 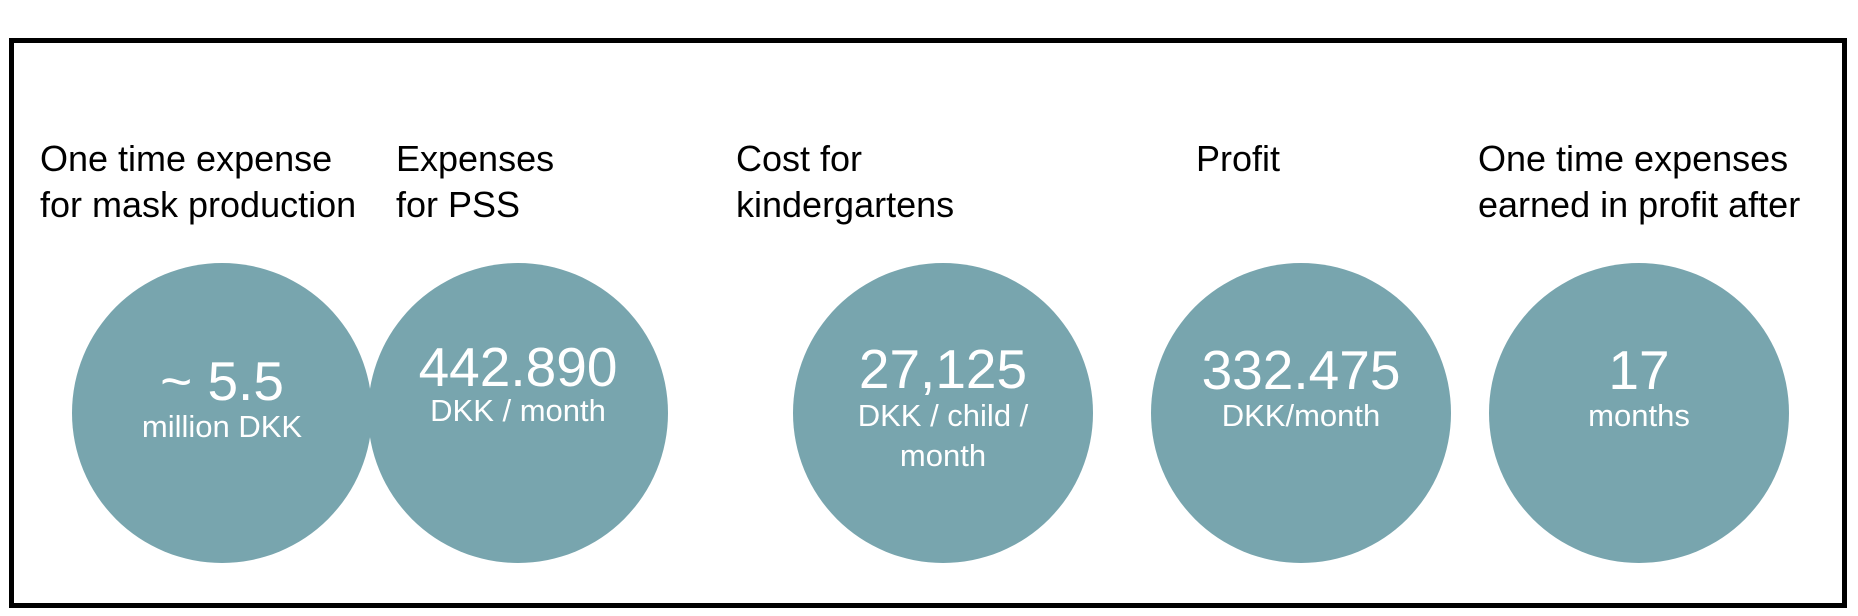 What do you see at coordinates (198, 204) in the screenshot?
I see `metric-label-line: for mask production` at bounding box center [198, 204].